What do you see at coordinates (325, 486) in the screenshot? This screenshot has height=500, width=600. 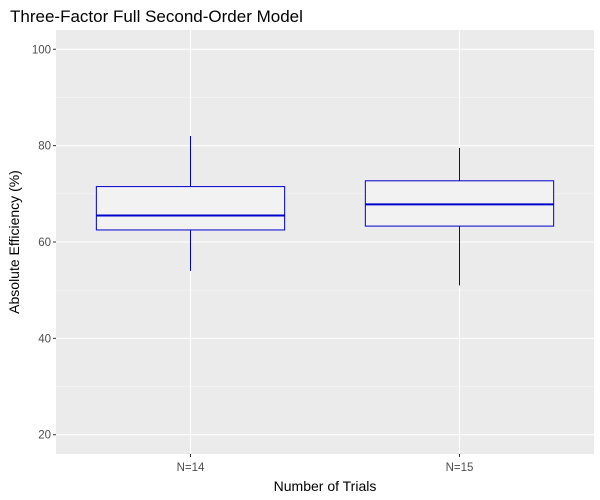 I see `x-axis-title: Number of Trials` at bounding box center [325, 486].